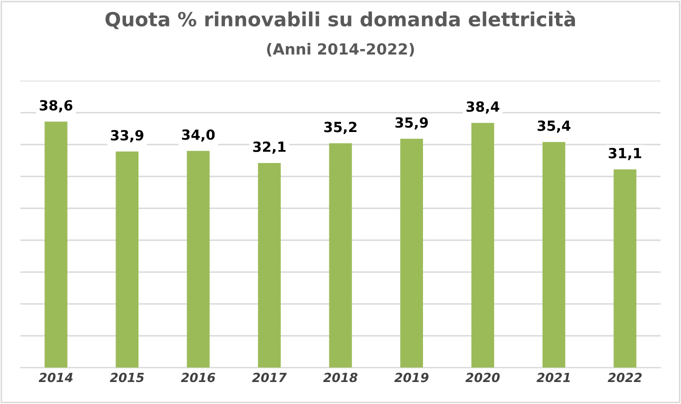 Image resolution: width=681 pixels, height=404 pixels. I want to click on data-label: 35,2, so click(340, 128).